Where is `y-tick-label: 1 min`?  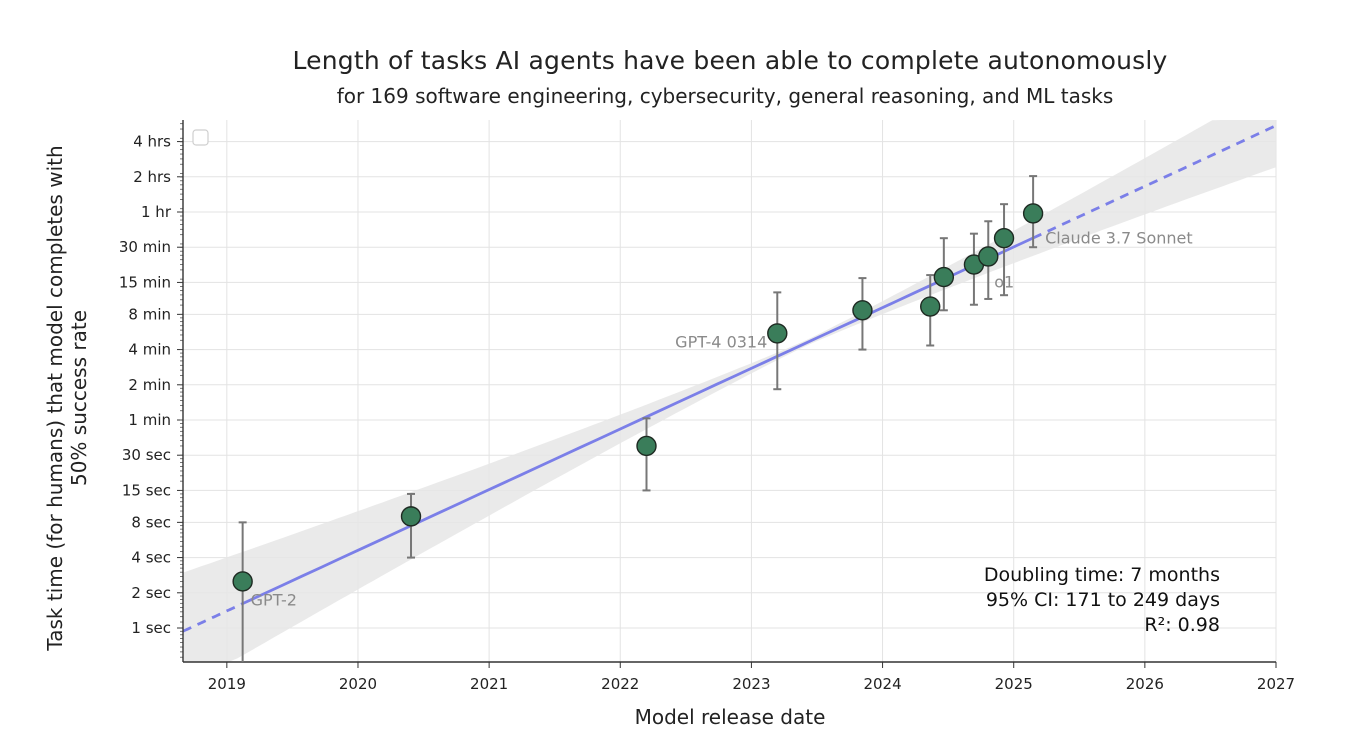
y-tick-label: 1 min is located at coordinates (149, 420).